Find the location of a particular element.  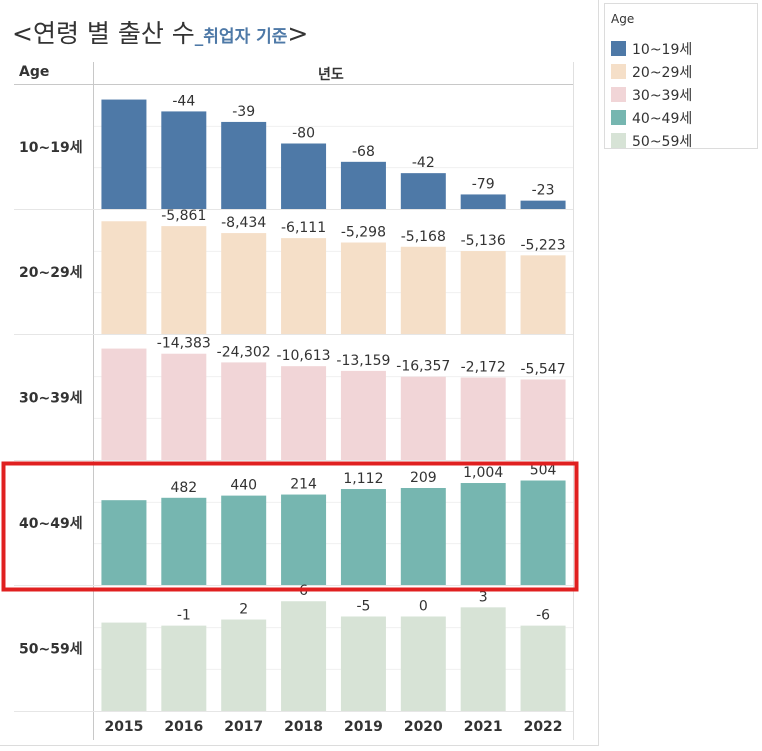

data-label: 0 is located at coordinates (423, 606).